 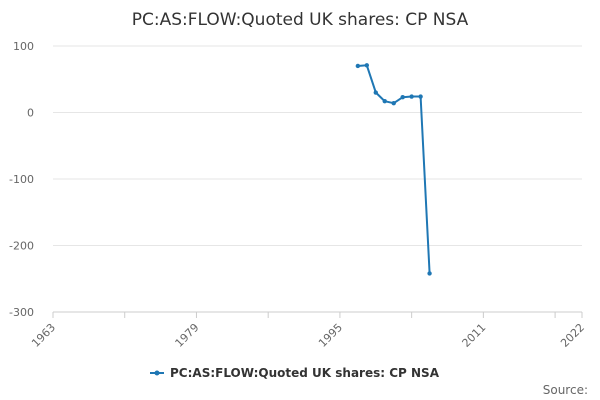 What do you see at coordinates (565, 390) in the screenshot?
I see `source-label: Source:` at bounding box center [565, 390].